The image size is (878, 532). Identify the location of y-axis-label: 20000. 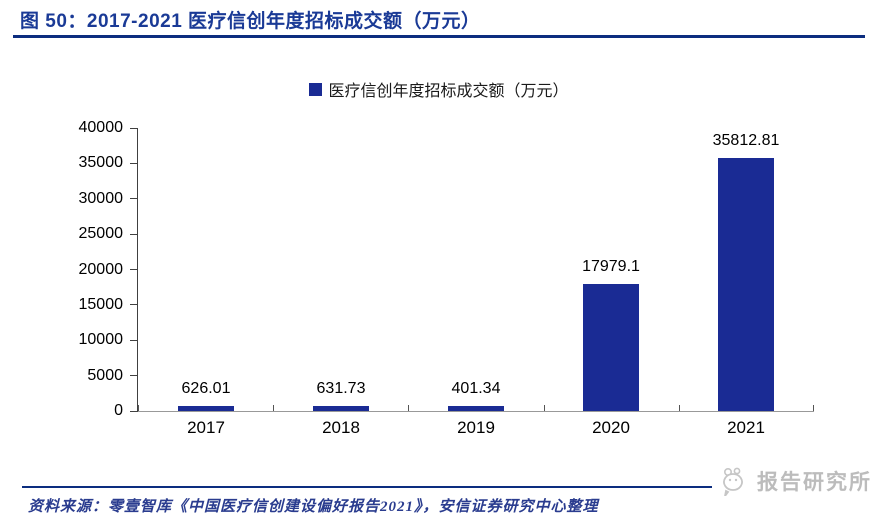
(101, 269).